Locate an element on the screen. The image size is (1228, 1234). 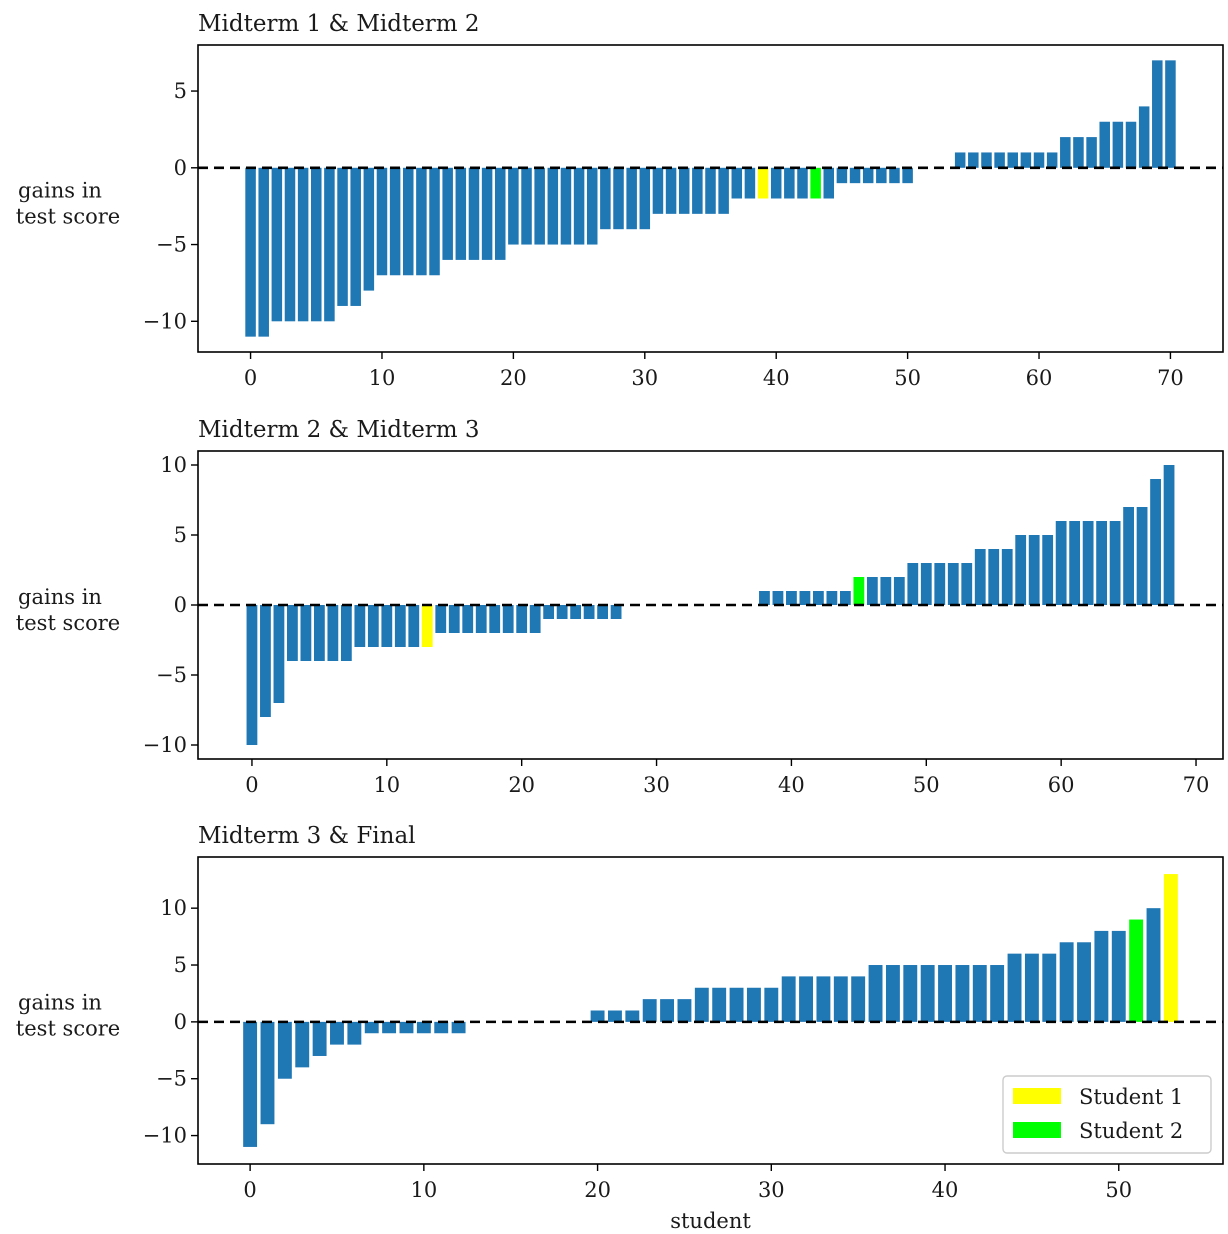
y-tick-label: 5 is located at coordinates (180, 535).